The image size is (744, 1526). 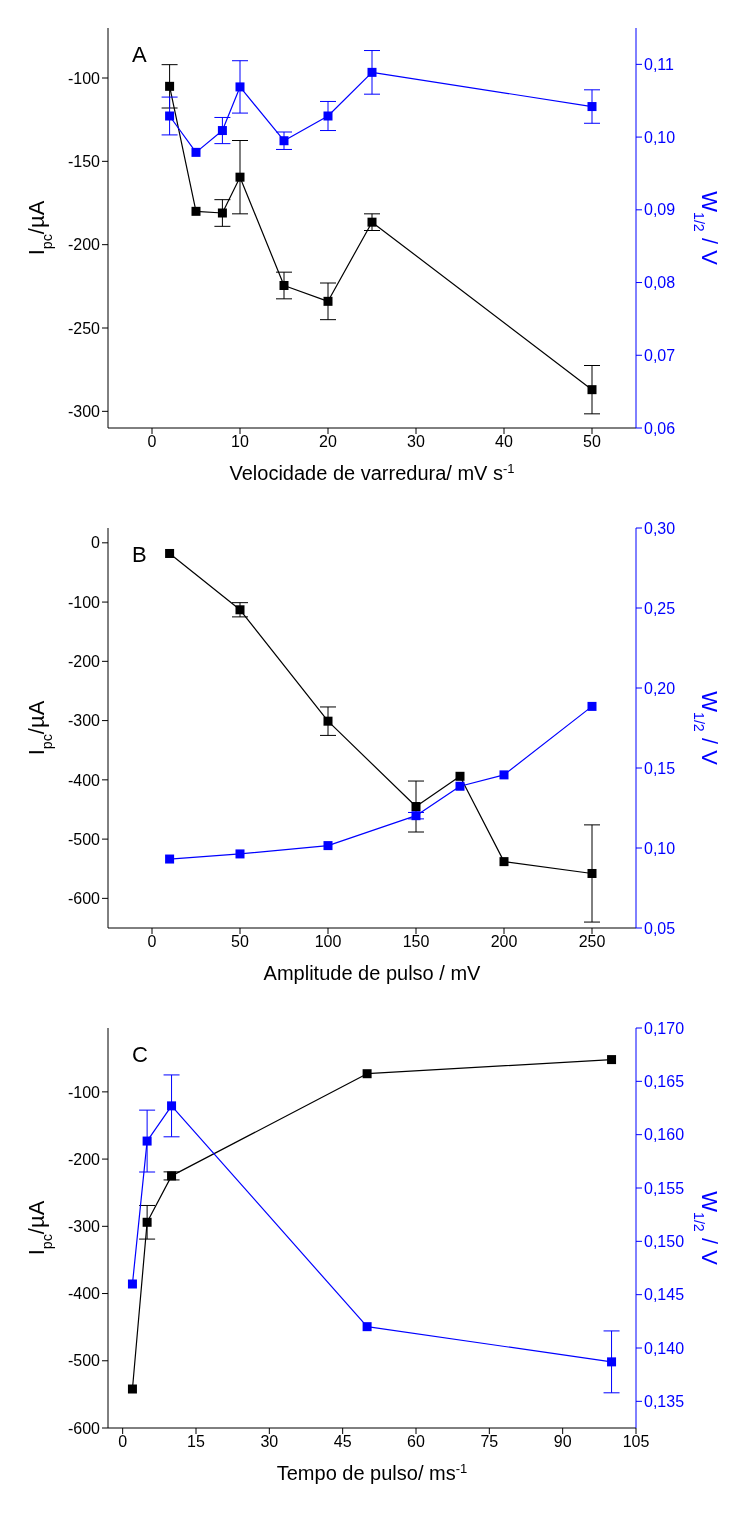 I want to click on y2-tick-label: 0,160, so click(x=664, y=1135).